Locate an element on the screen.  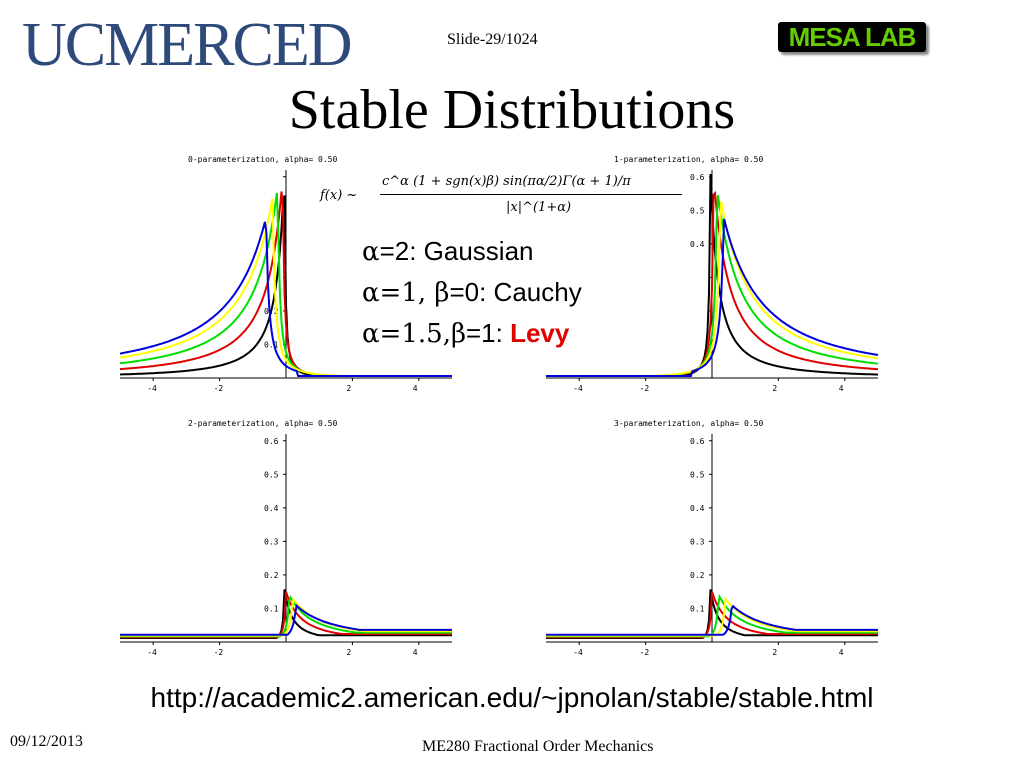
formula-denominator: |x|^(1+α) is located at coordinates (539, 207).